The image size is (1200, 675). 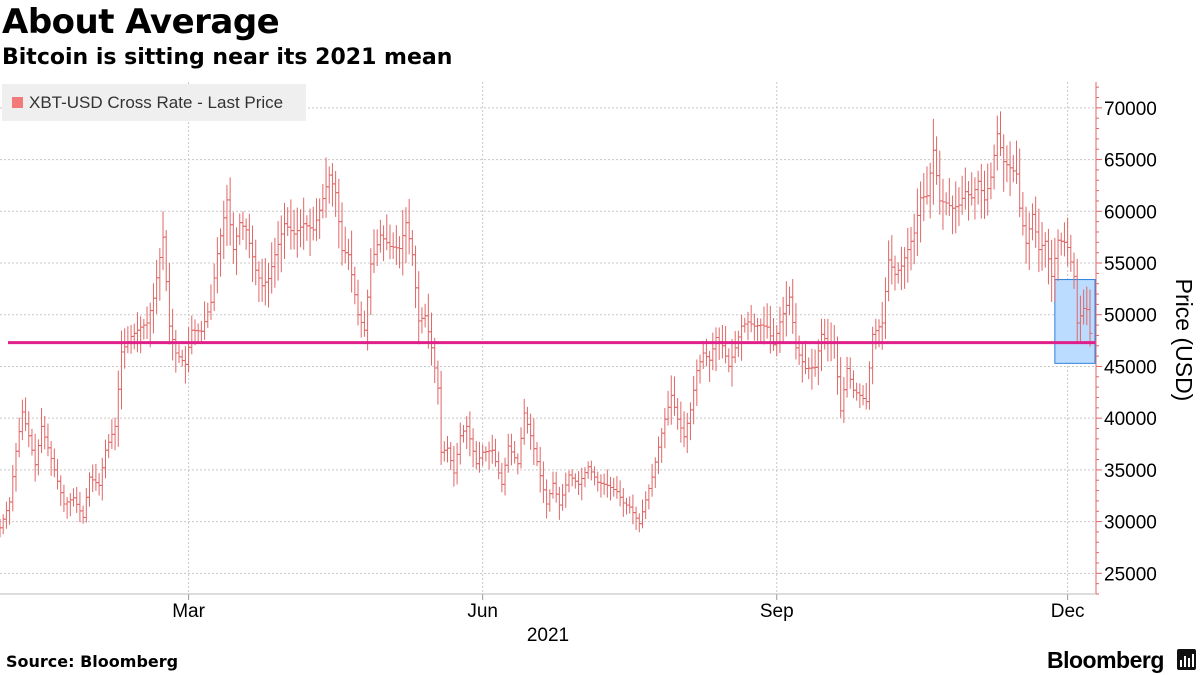 I want to click on y-tick-label: 60000, so click(x=1130, y=212).